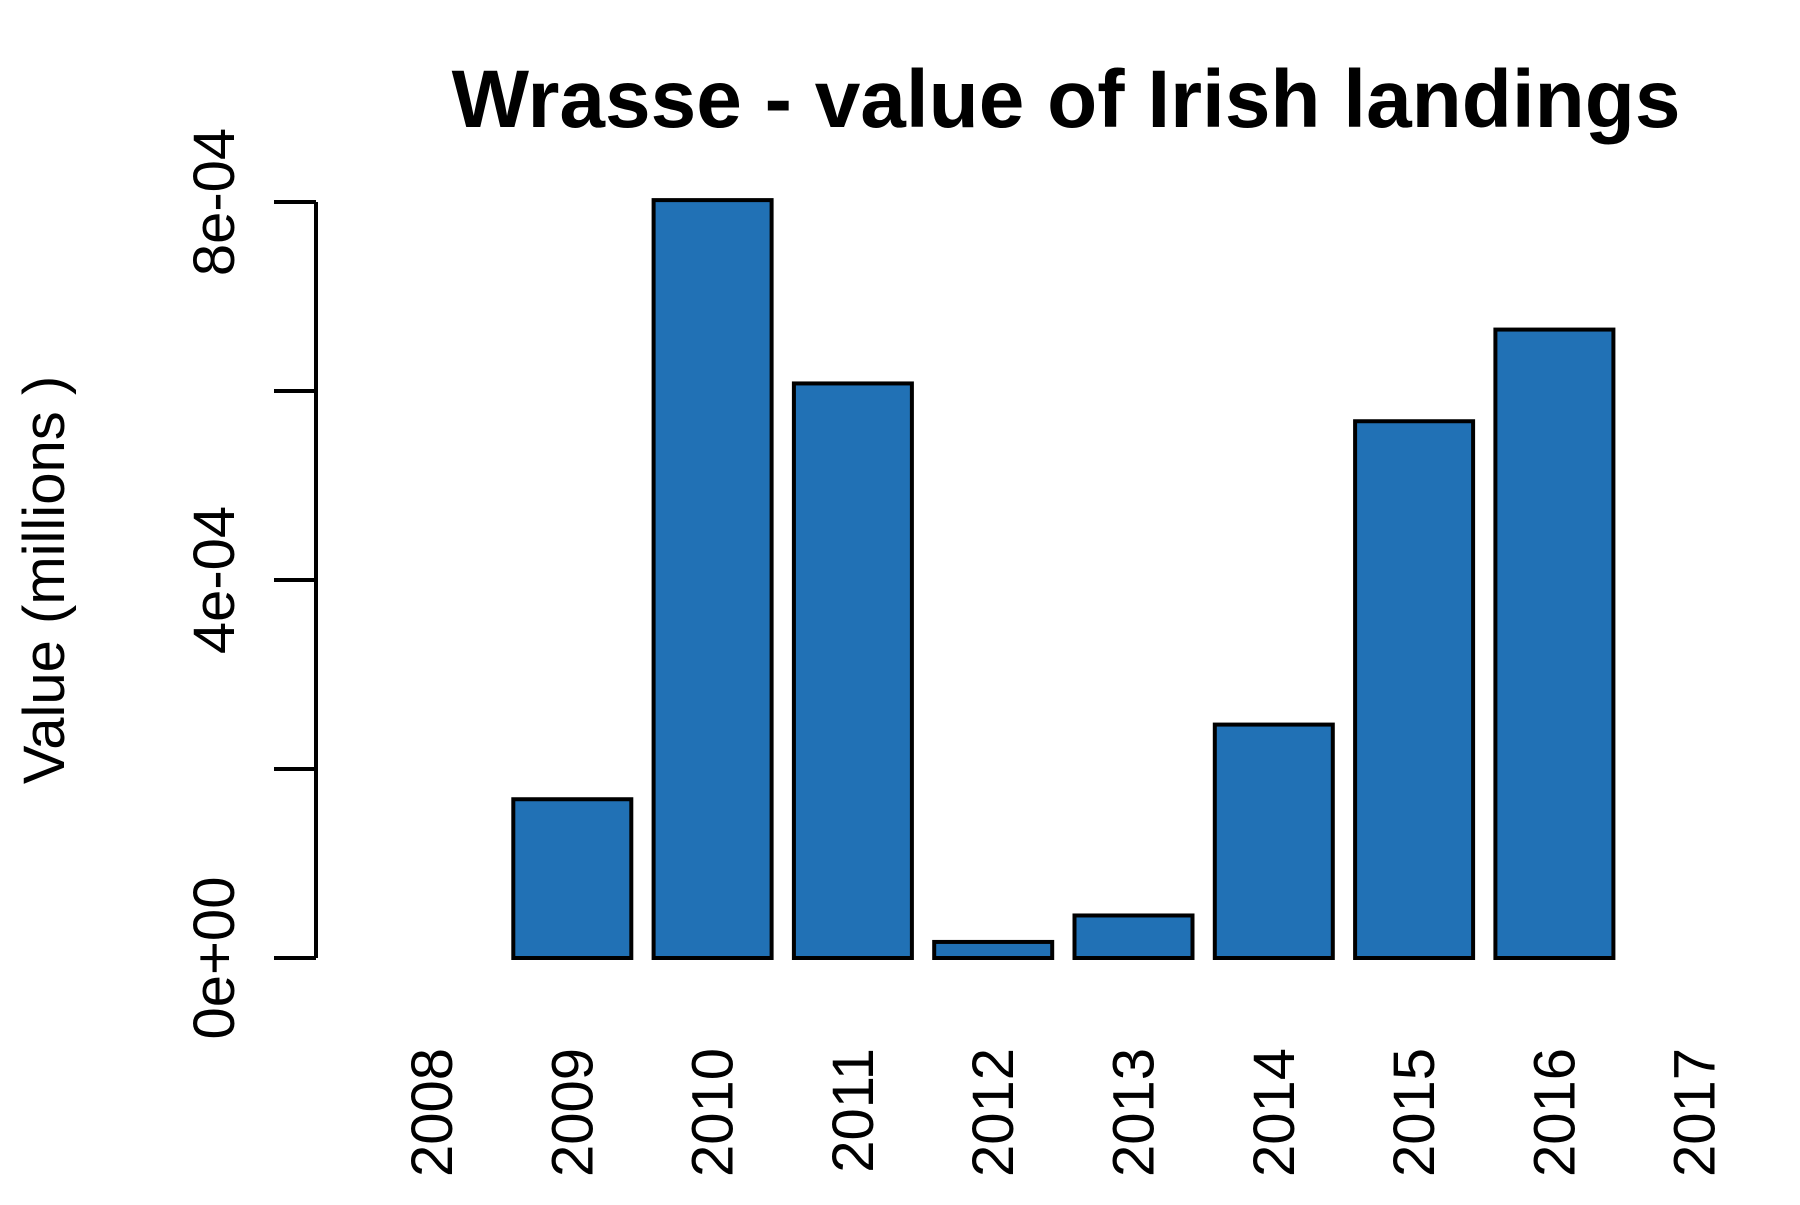 This screenshot has width=1800, height=1205. I want to click on x-tick-label-2012: 2012, so click(993, 1112).